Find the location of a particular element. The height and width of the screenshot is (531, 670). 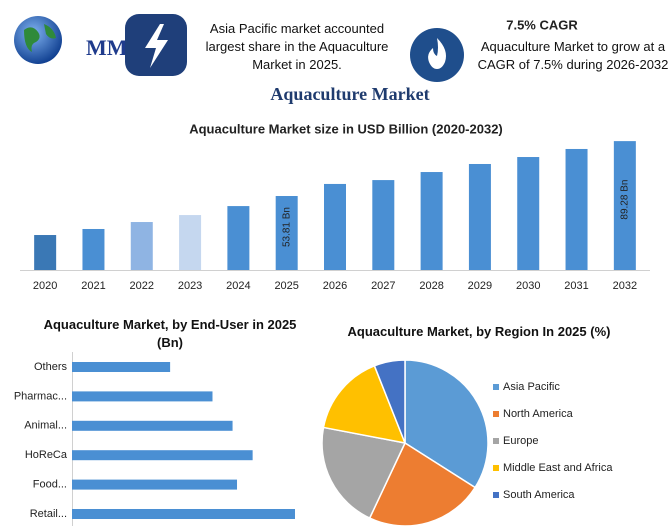

x-tick-label: 2023 is located at coordinates (190, 286).